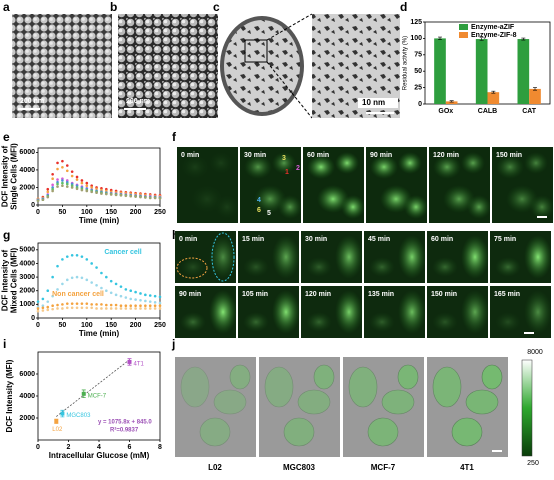  What do you see at coordinates (99, 176) in the screenshot?
I see `plot-frame` at bounding box center [99, 176].